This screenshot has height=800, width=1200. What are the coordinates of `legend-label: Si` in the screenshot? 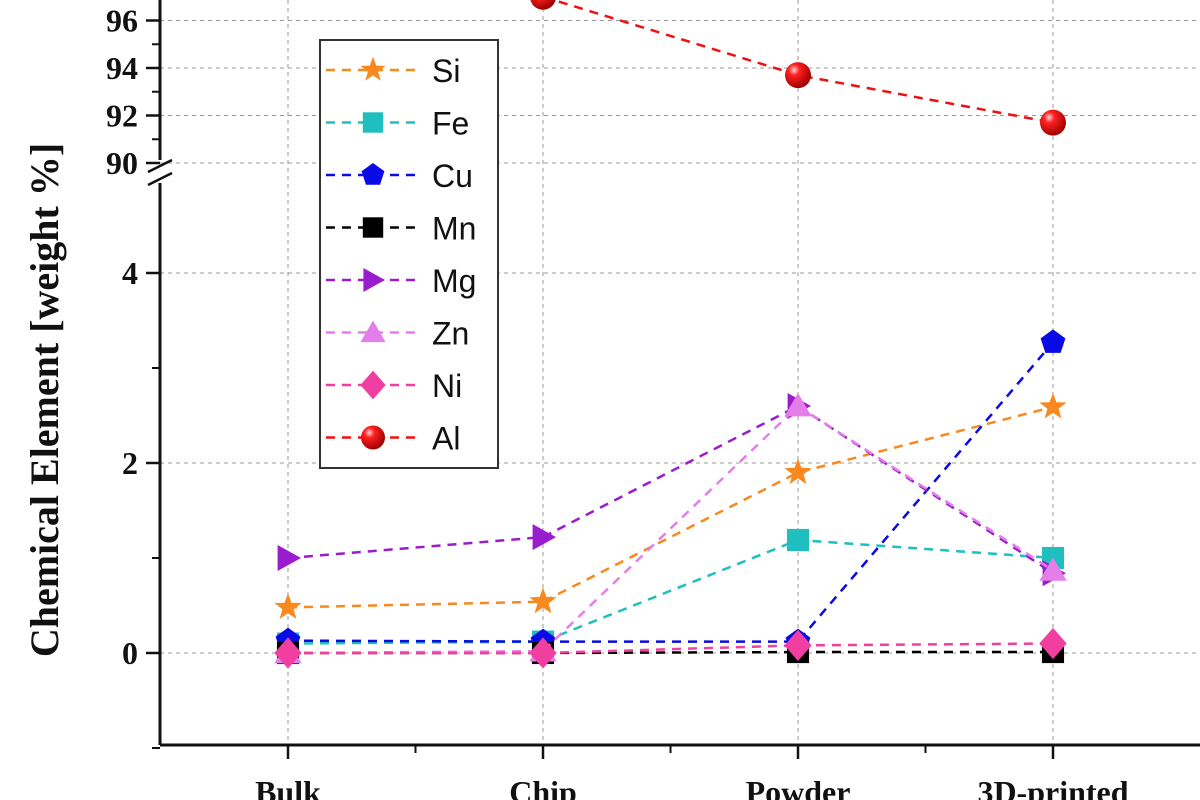 It's located at (446, 71).